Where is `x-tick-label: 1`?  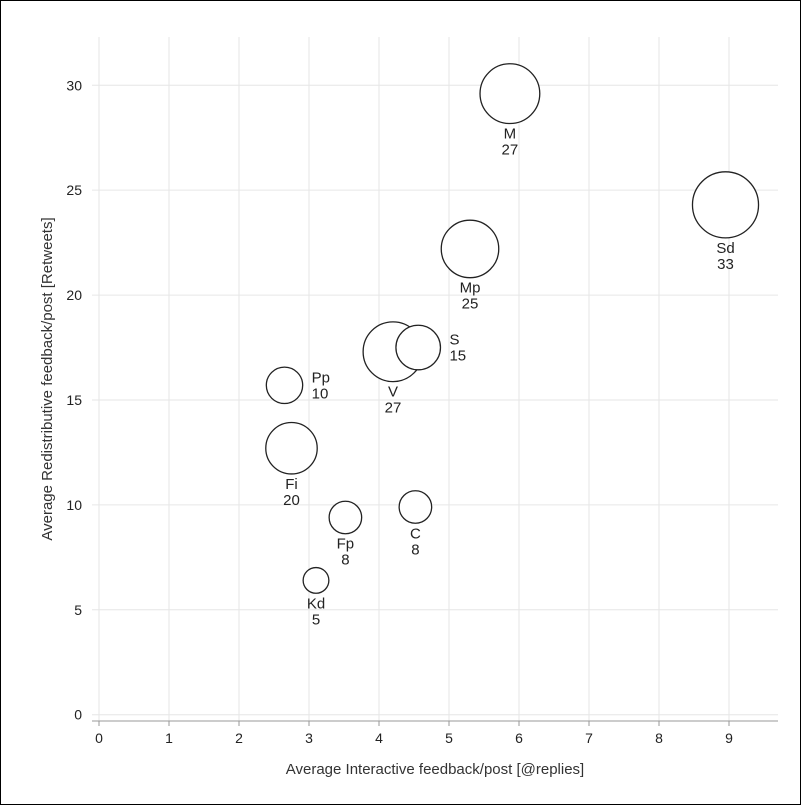
x-tick-label: 1 is located at coordinates (169, 738).